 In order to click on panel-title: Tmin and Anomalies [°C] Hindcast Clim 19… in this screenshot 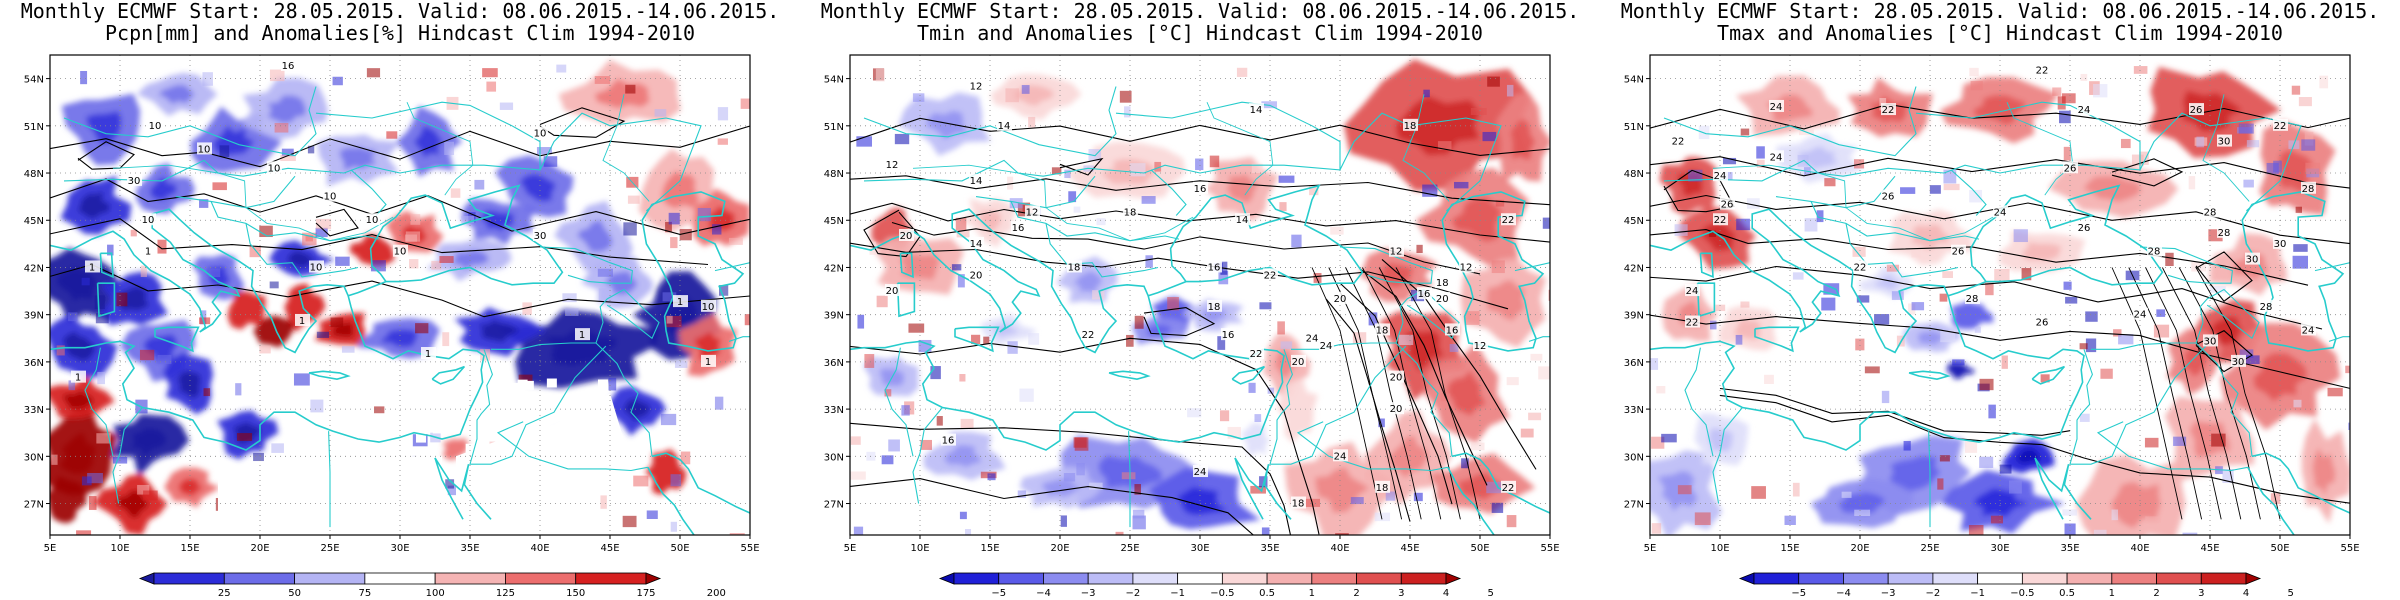, I will do `click(1200, 33)`.